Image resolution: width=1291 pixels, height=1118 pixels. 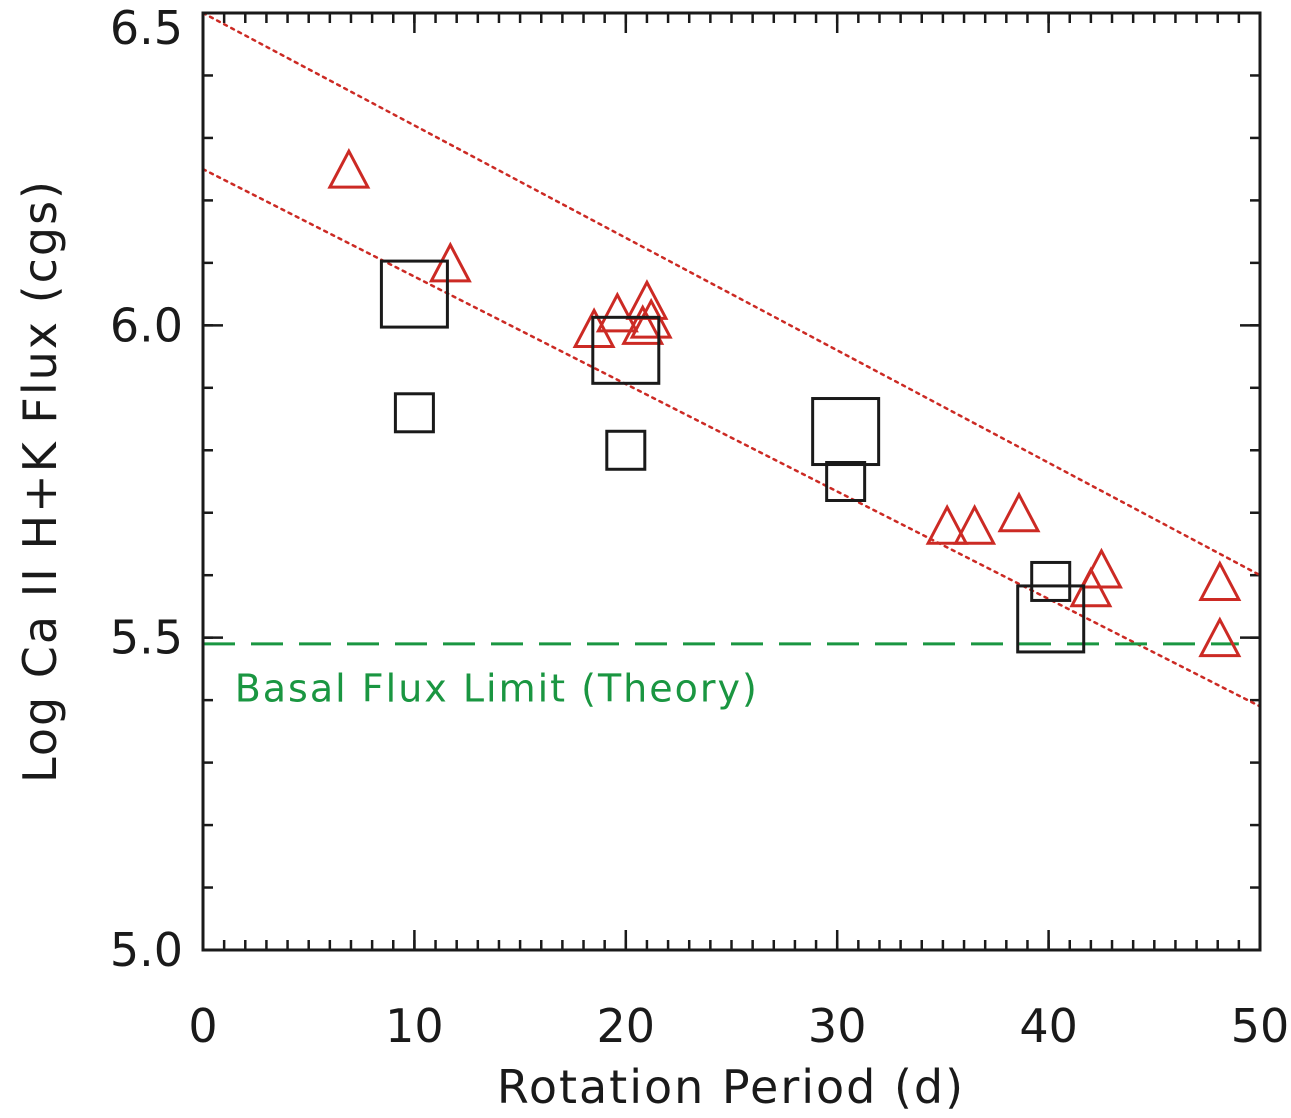 I want to click on x-tick-label: 50, so click(x=1260, y=1026).